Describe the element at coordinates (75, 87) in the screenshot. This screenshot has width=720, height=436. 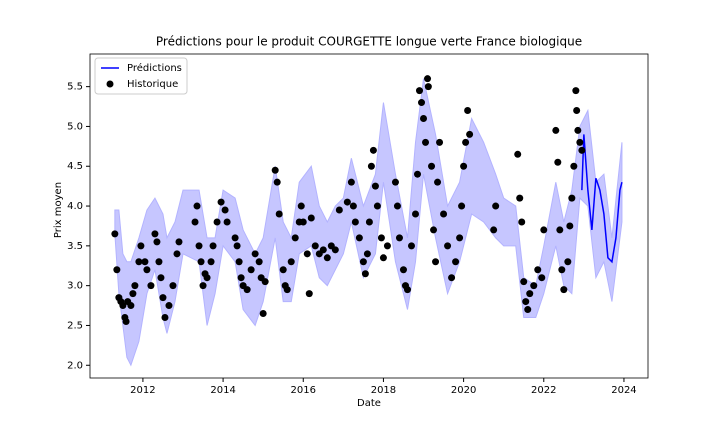
I see `y-tick-label: 5.5` at that location.